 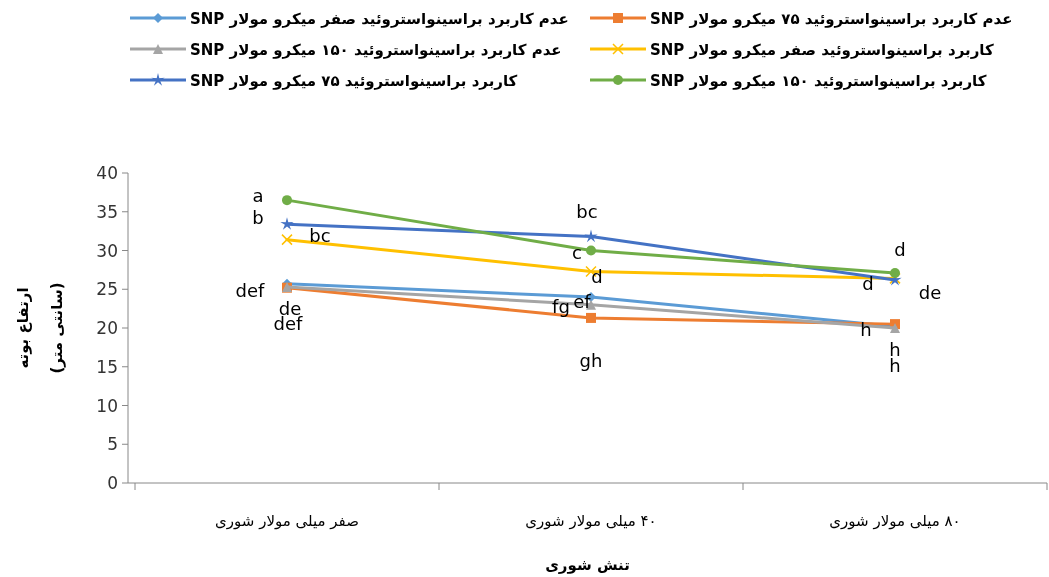 What do you see at coordinates (250, 290) in the screenshot?
I see `annotation: def` at bounding box center [250, 290].